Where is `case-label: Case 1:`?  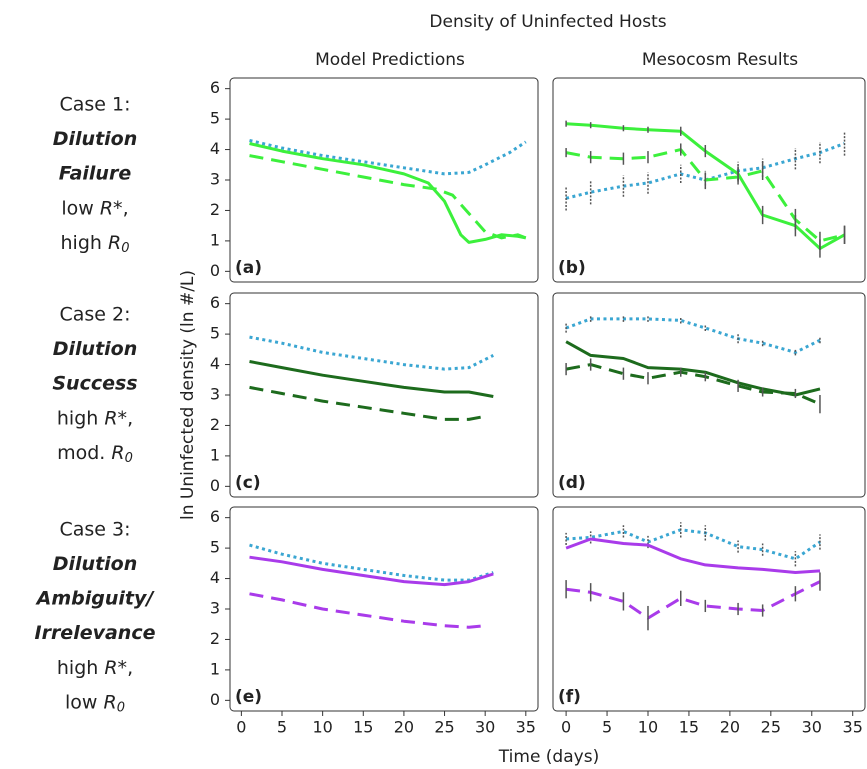
case-label: Case 1: is located at coordinates (94, 105).